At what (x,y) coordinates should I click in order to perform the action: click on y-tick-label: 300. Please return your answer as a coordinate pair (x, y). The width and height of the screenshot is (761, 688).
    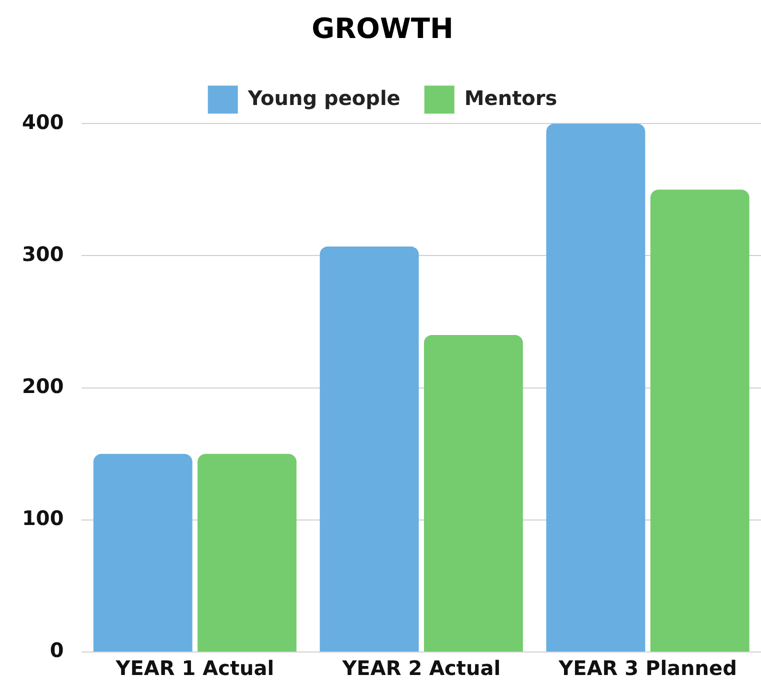
    Looking at the image, I should click on (43, 254).